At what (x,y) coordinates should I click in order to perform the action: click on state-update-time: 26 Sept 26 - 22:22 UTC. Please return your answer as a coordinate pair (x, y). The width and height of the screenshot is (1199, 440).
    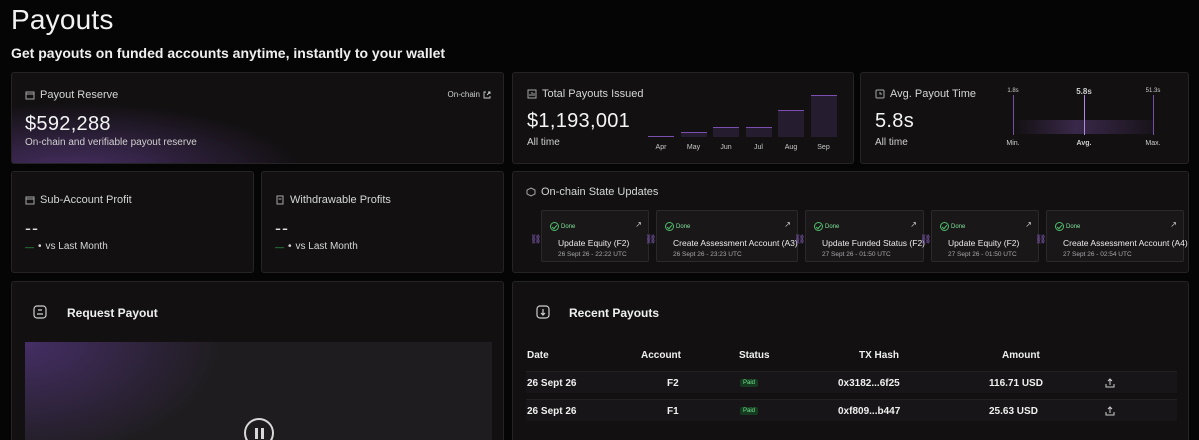
    Looking at the image, I should click on (592, 254).